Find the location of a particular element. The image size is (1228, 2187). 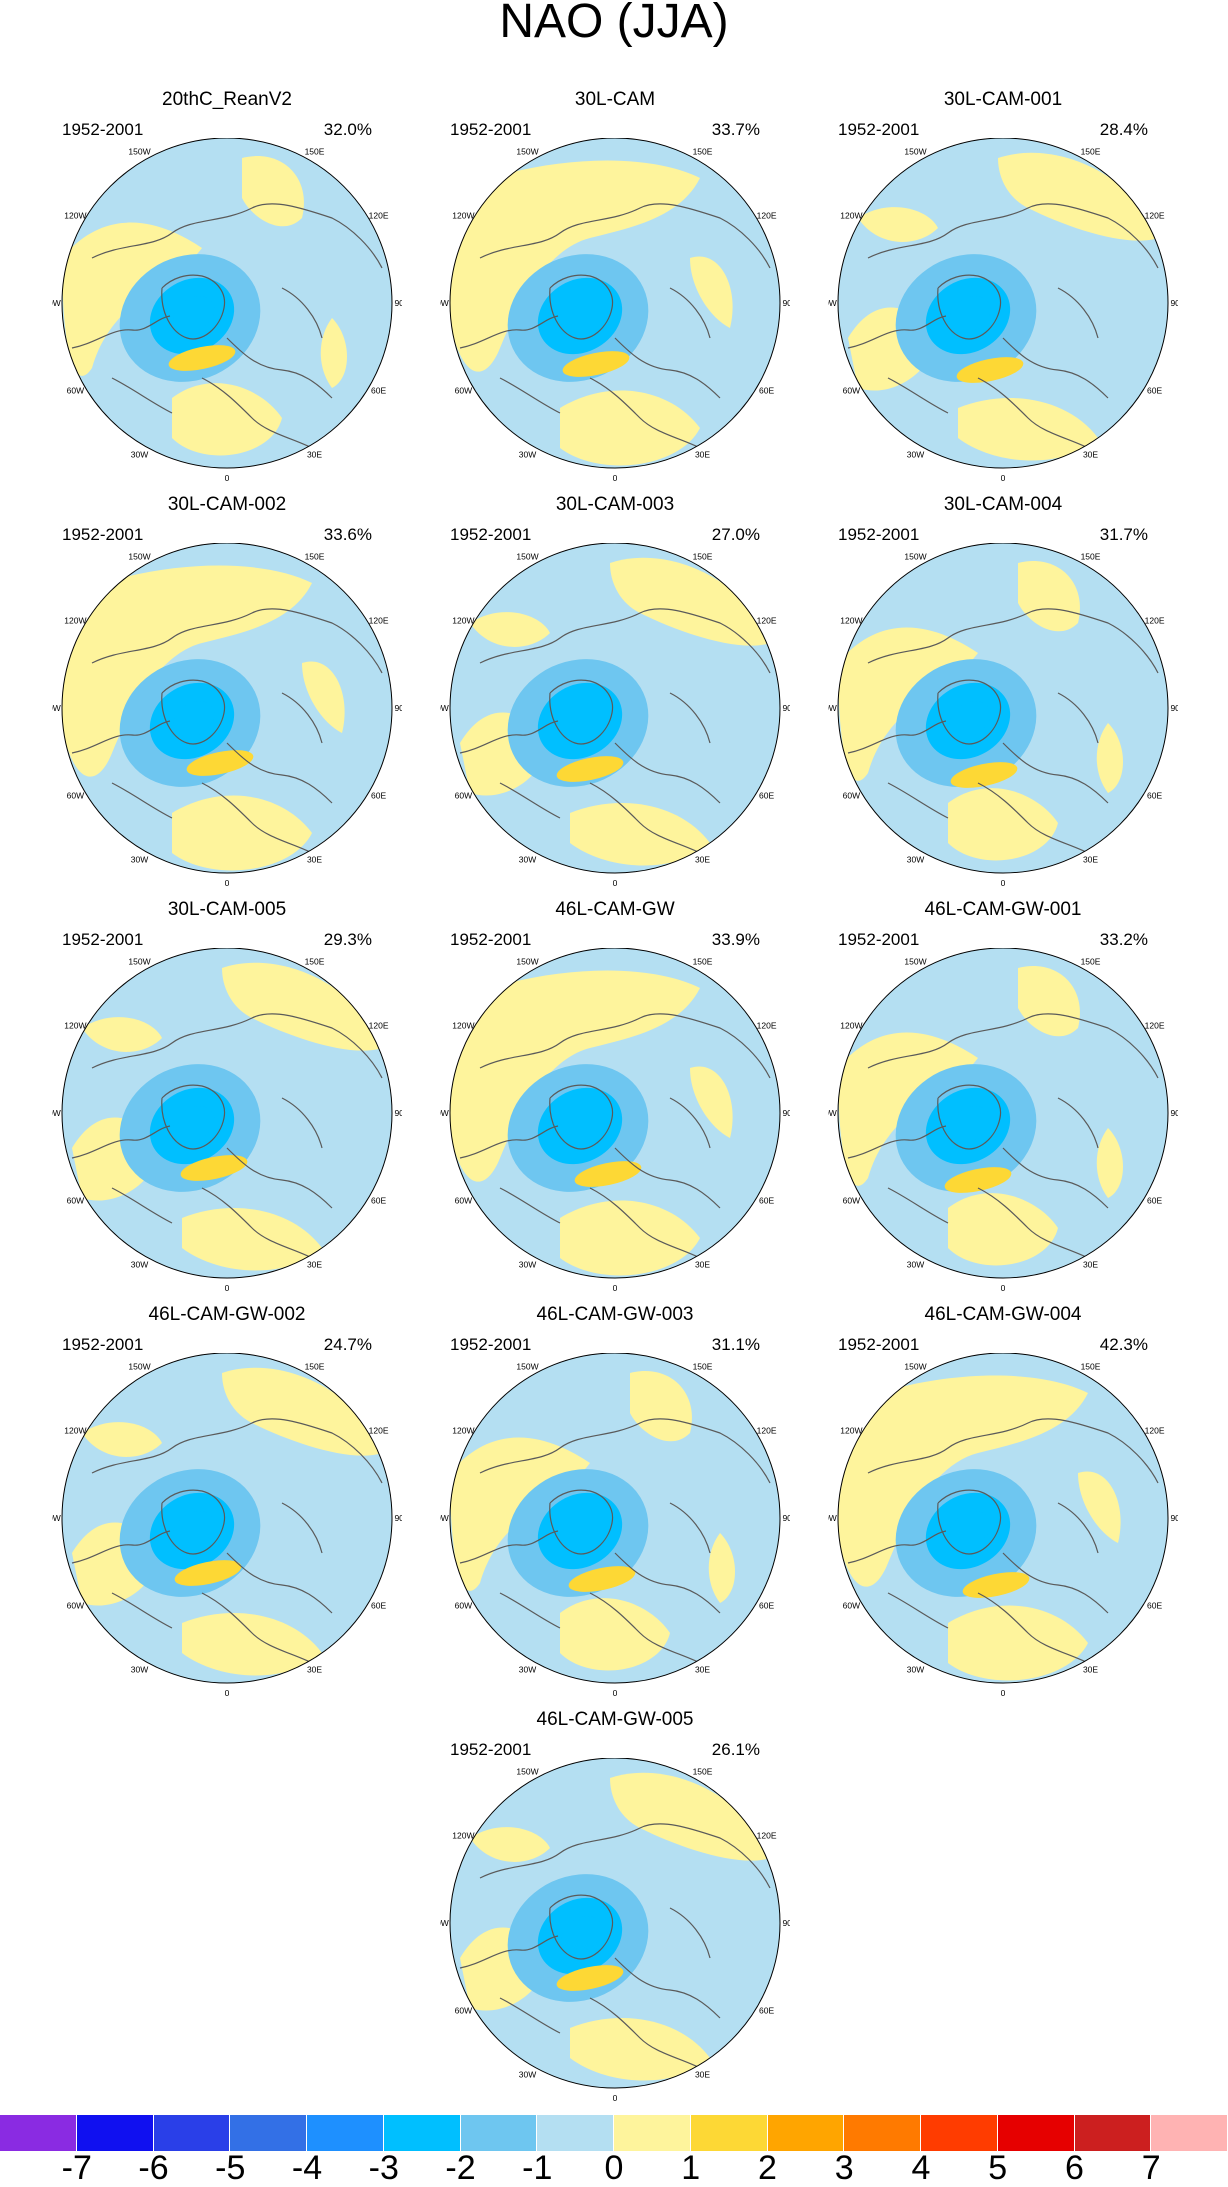

colorbar-labels: -7 -6 -5 -4 -3 -2 -1 0 1 2 3 4 5 6 7 is located at coordinates (614, 2168).